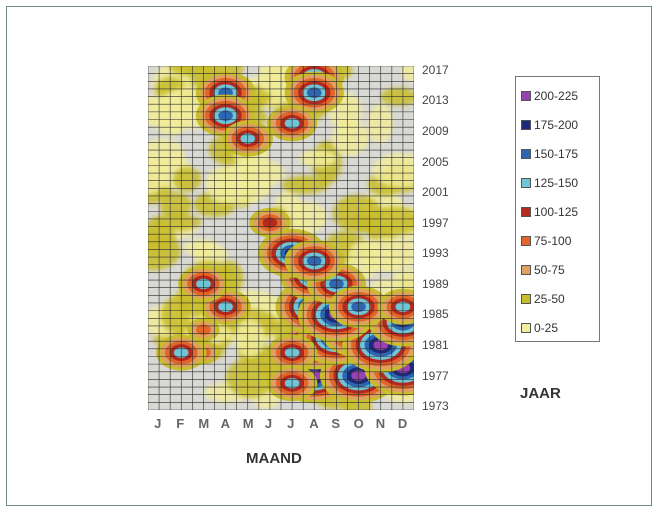  What do you see at coordinates (435, 406) in the screenshot?
I see `y-tick-label: 1973` at bounding box center [435, 406].